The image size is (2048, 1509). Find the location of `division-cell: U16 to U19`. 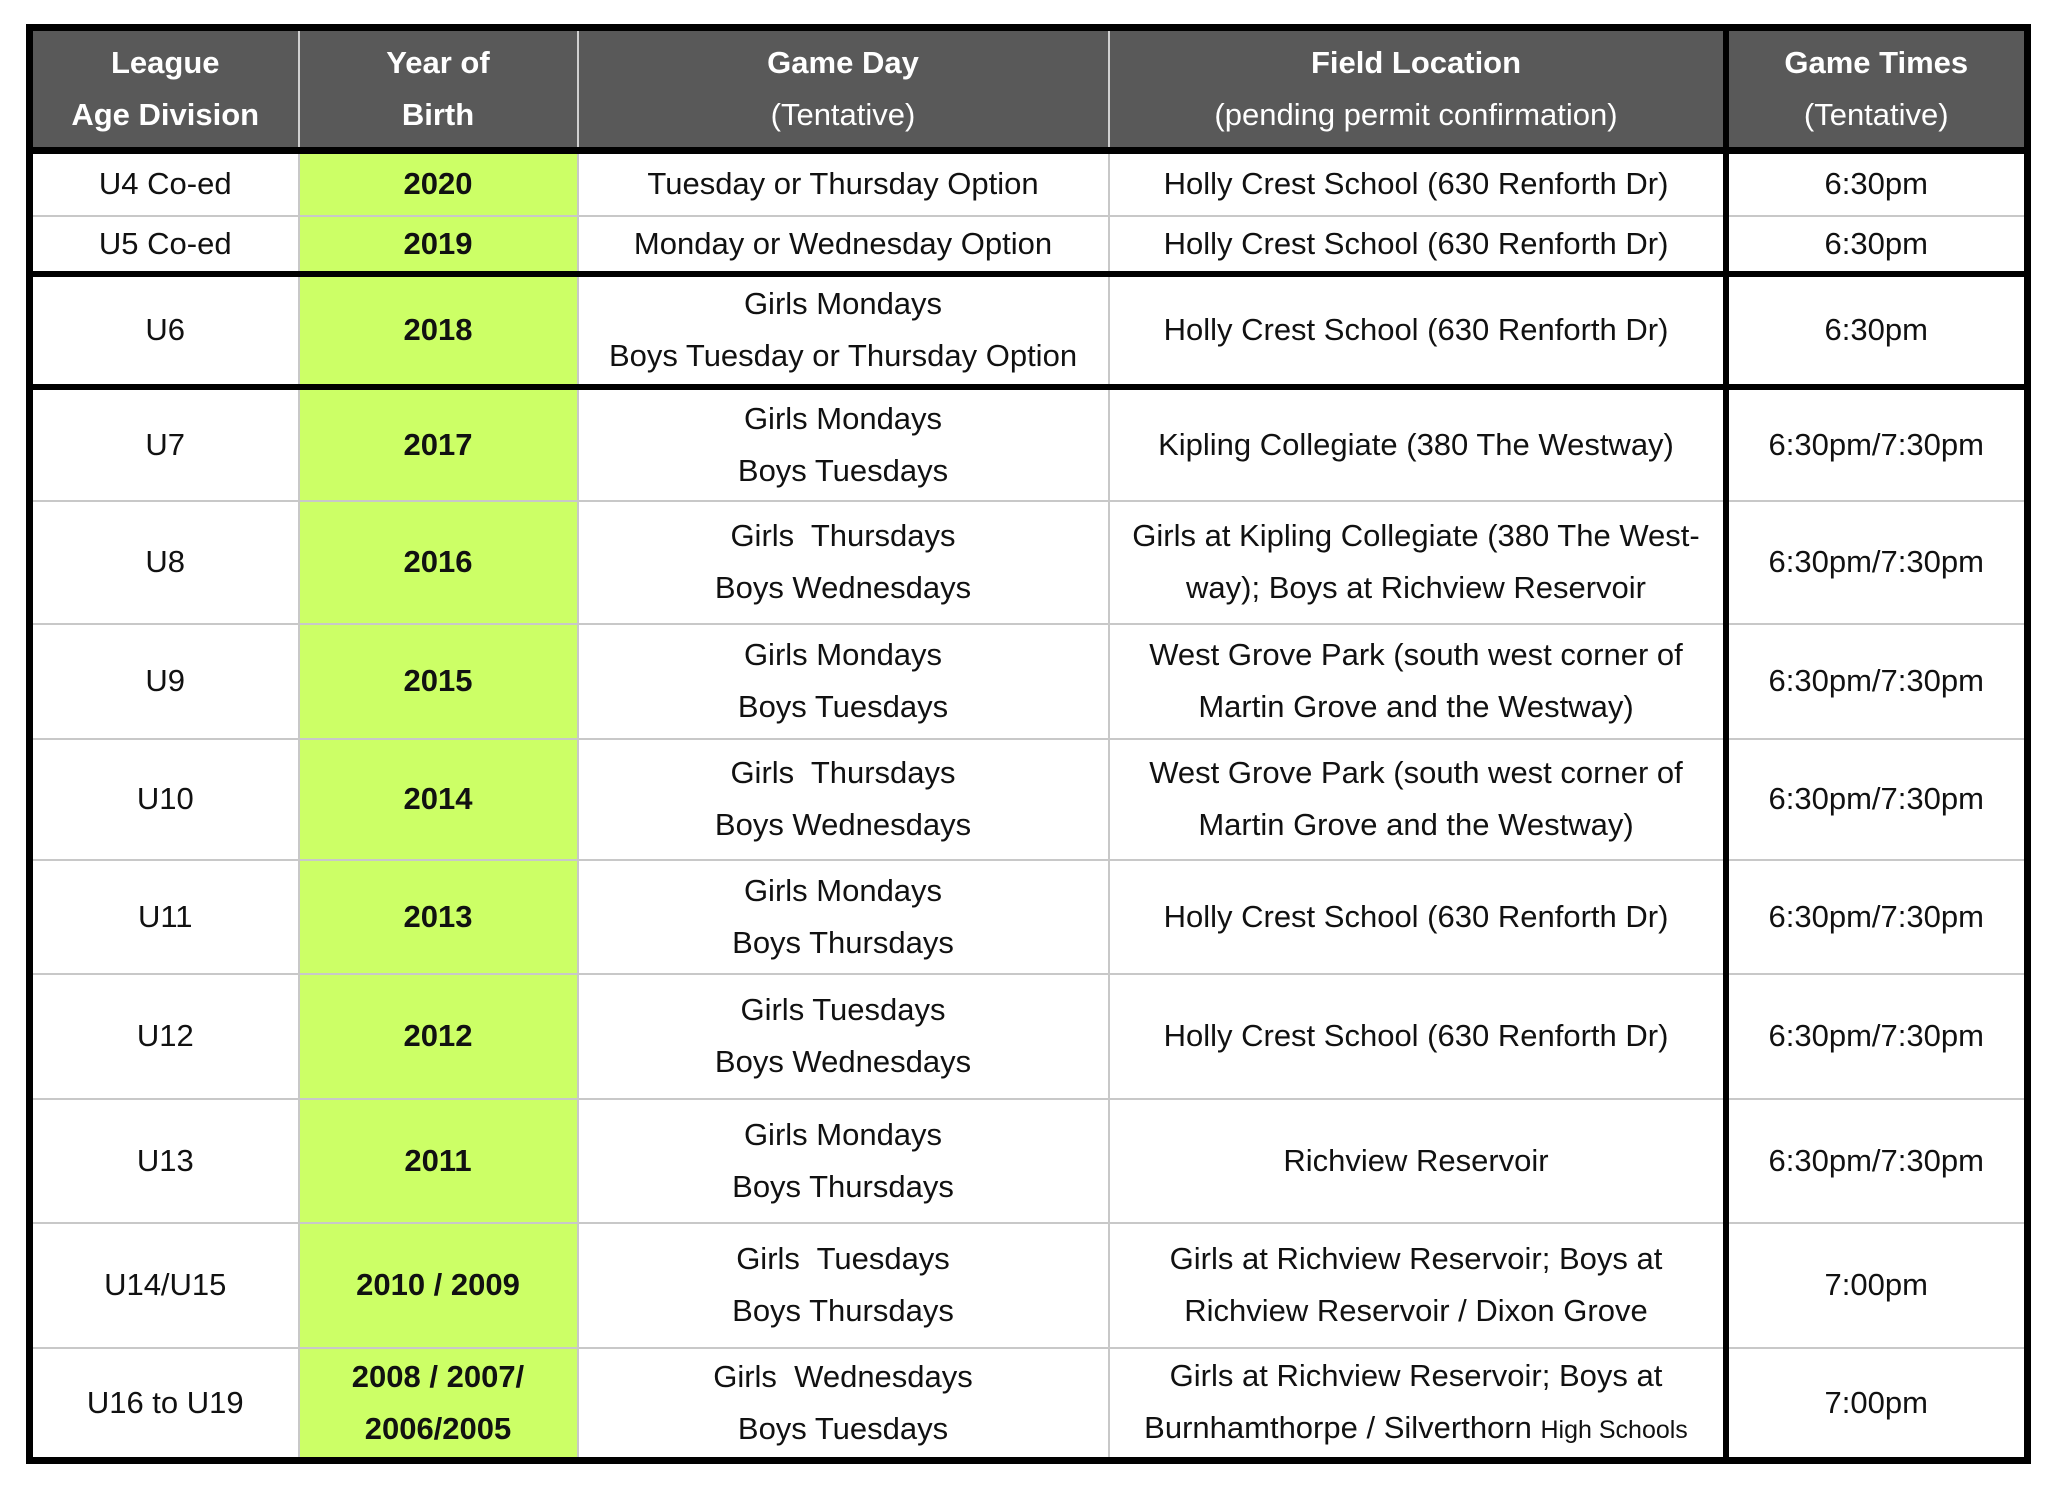

division-cell: U16 to U19 is located at coordinates (164, 1404).